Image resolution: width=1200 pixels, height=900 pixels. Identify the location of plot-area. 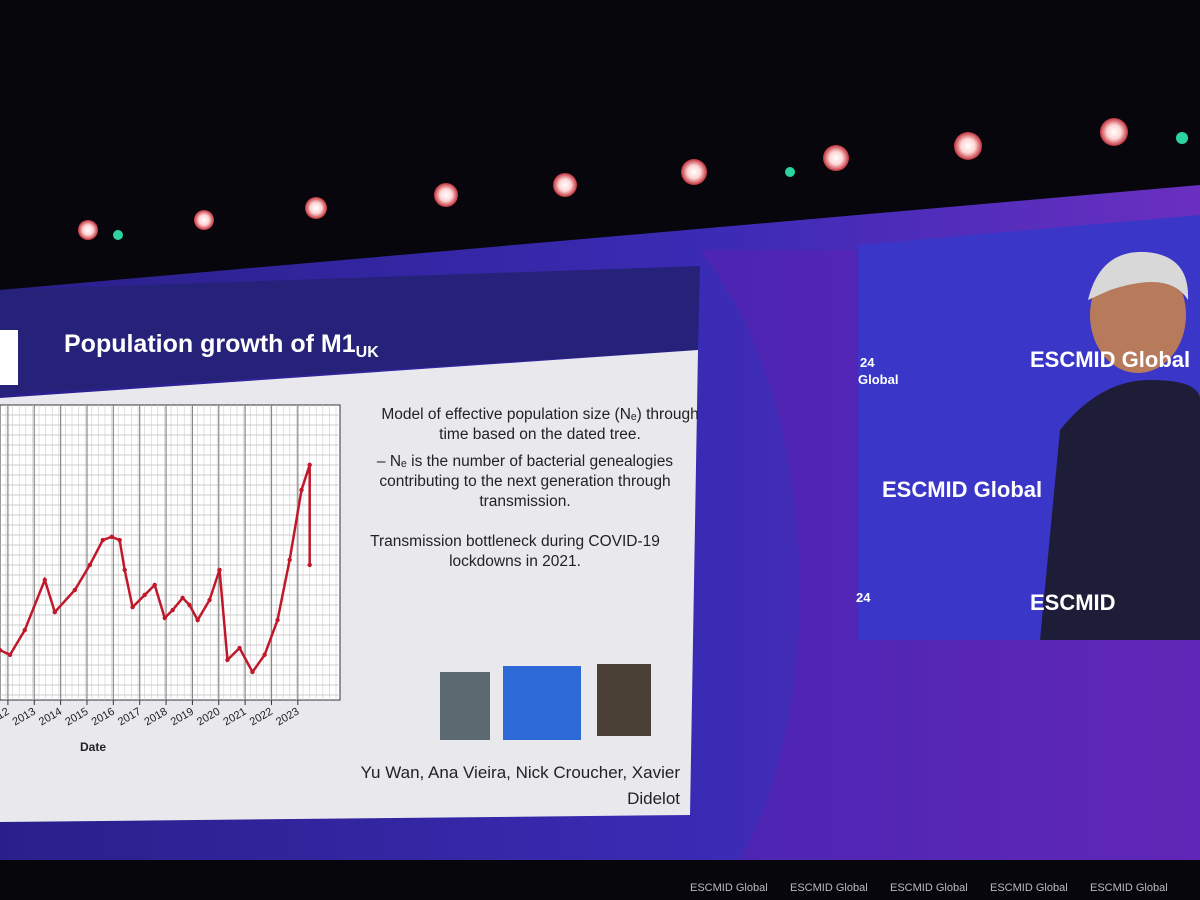
(170, 552).